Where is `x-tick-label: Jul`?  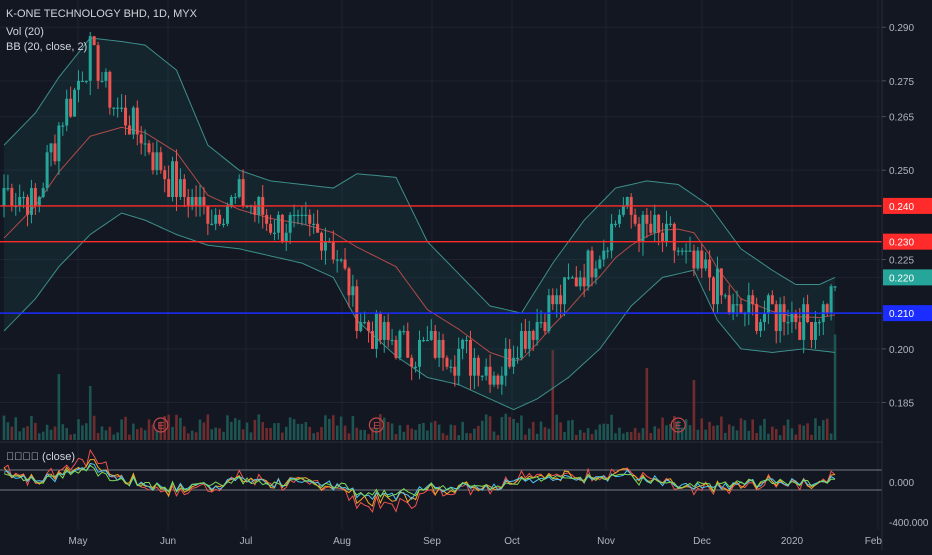 x-tick-label: Jul is located at coordinates (246, 541).